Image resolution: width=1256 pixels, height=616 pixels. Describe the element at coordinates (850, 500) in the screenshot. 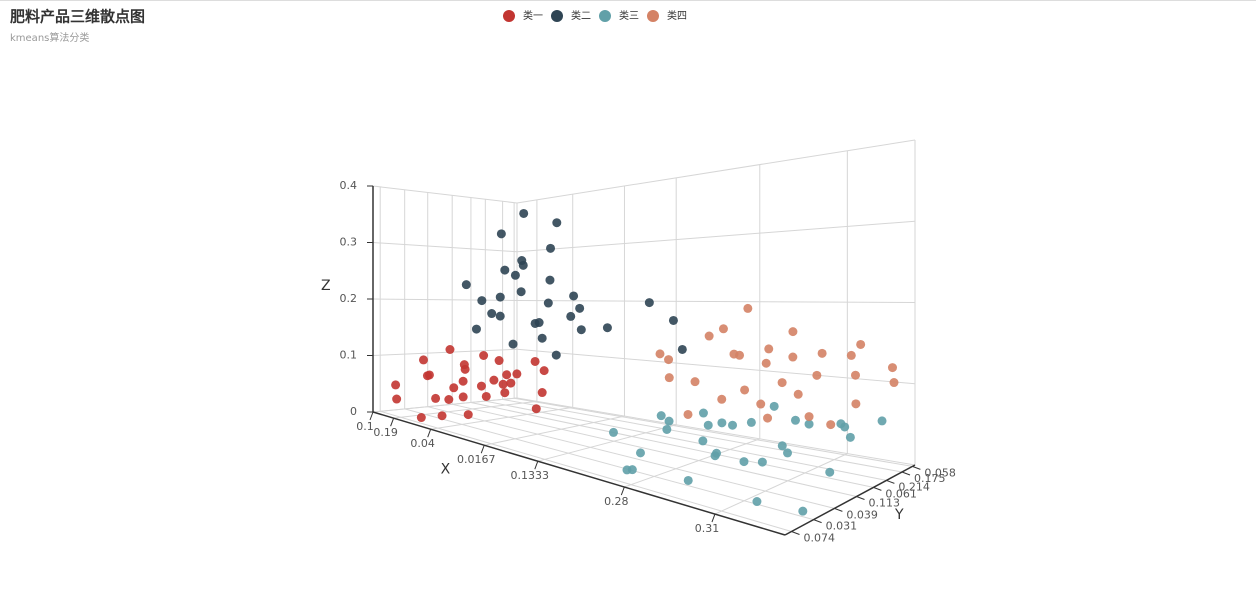

I see `y-axis-line` at that location.